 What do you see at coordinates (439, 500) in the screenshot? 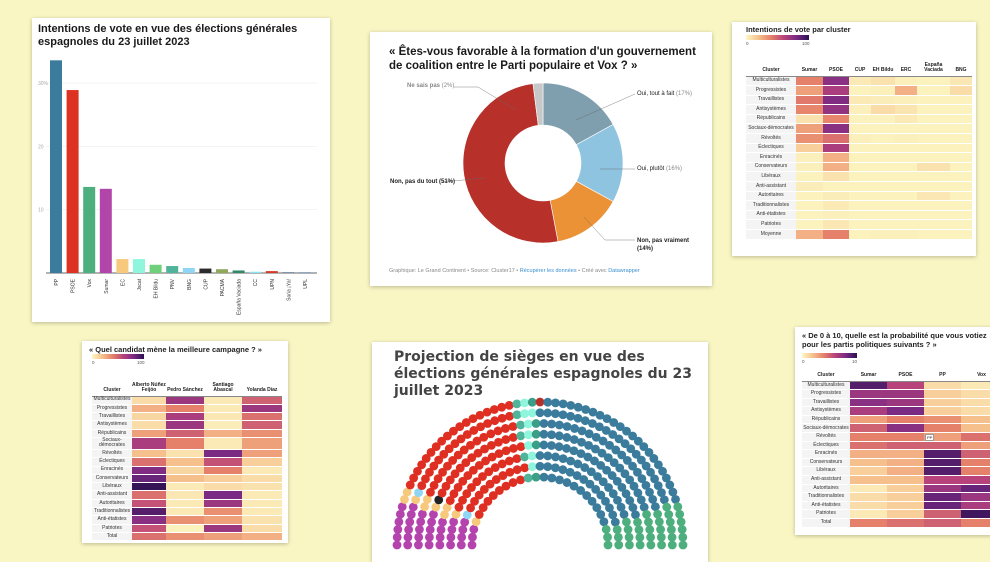
I see `seat-CUP` at bounding box center [439, 500].